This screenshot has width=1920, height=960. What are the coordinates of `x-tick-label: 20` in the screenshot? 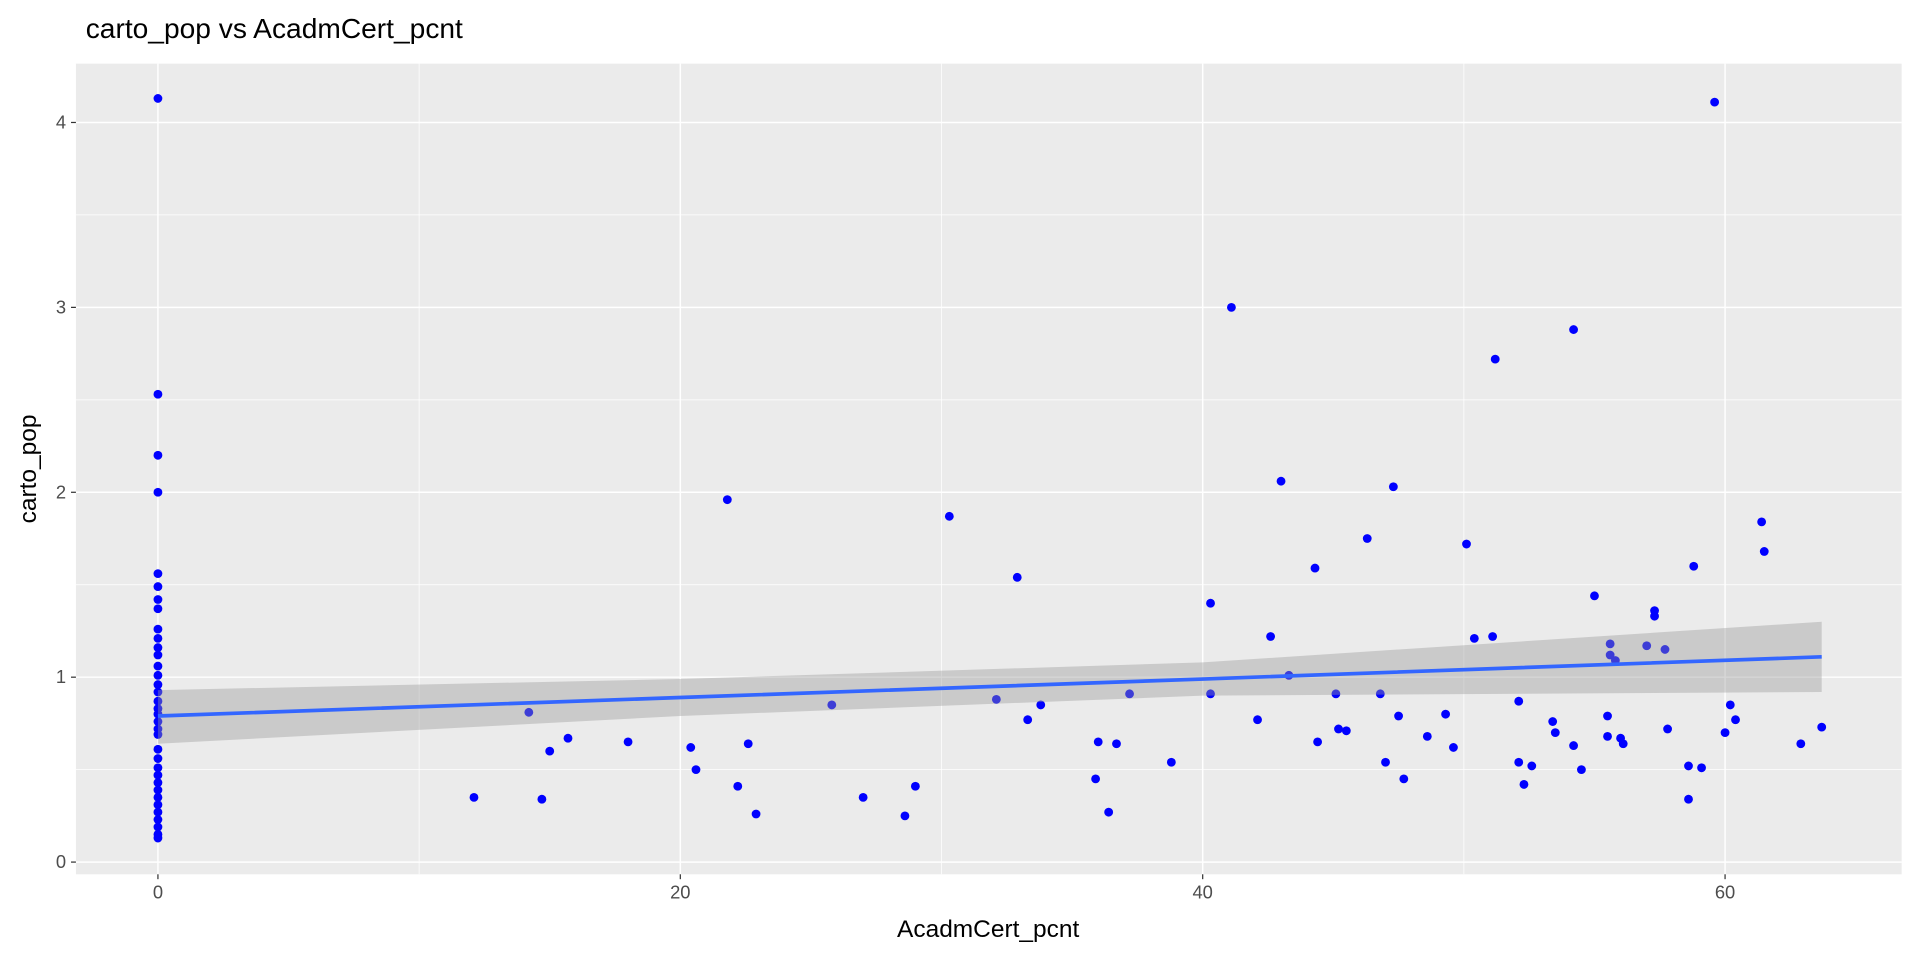 It's located at (680, 892).